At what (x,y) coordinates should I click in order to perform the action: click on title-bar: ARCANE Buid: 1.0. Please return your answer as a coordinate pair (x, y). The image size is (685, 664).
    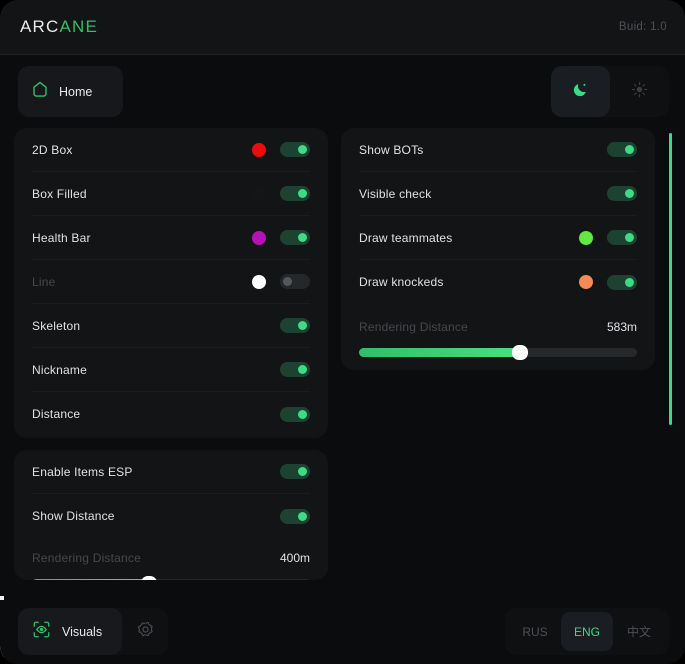
    Looking at the image, I should click on (342, 27).